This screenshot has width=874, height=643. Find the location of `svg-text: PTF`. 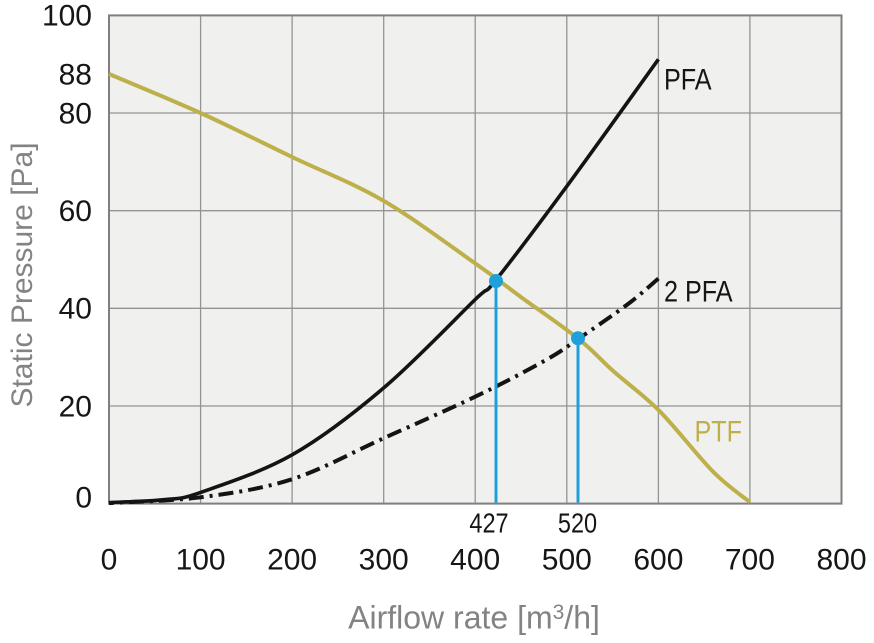

svg-text: PTF is located at coordinates (719, 431).